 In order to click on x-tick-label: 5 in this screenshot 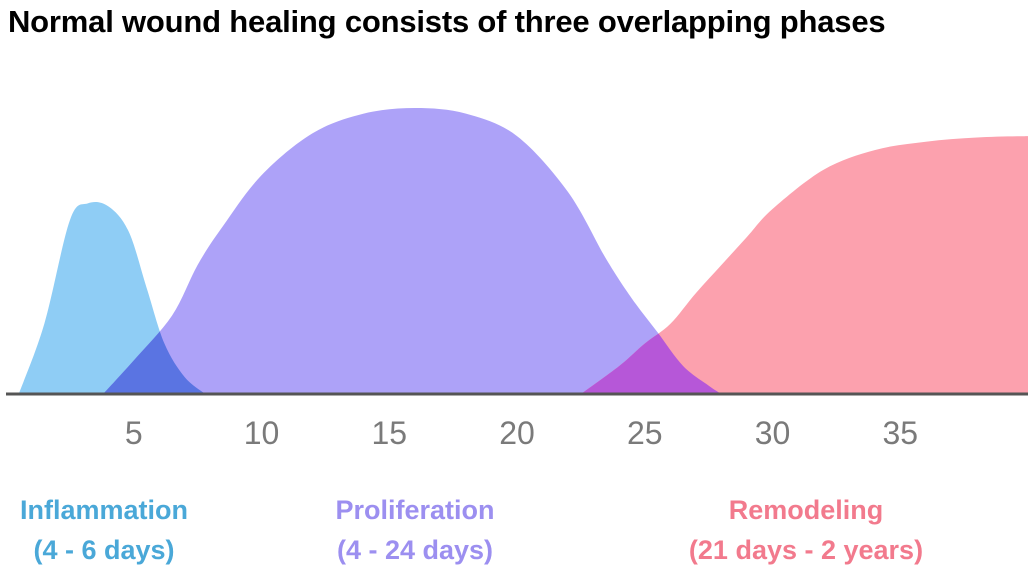, I will do `click(134, 433)`.